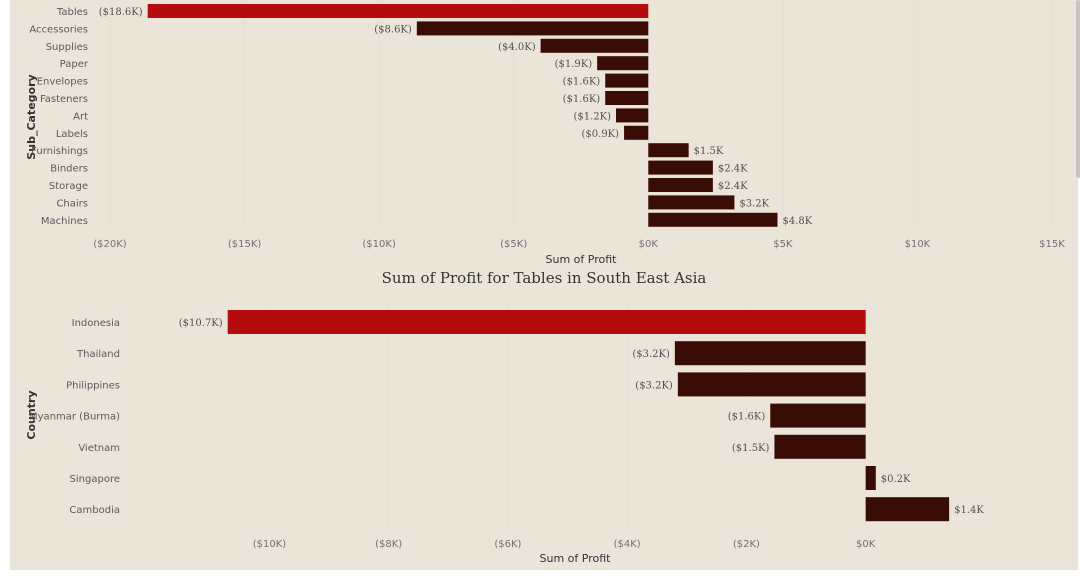 This screenshot has height=580, width=1080. What do you see at coordinates (896, 479) in the screenshot?
I see `data-label: $0.2K` at bounding box center [896, 479].